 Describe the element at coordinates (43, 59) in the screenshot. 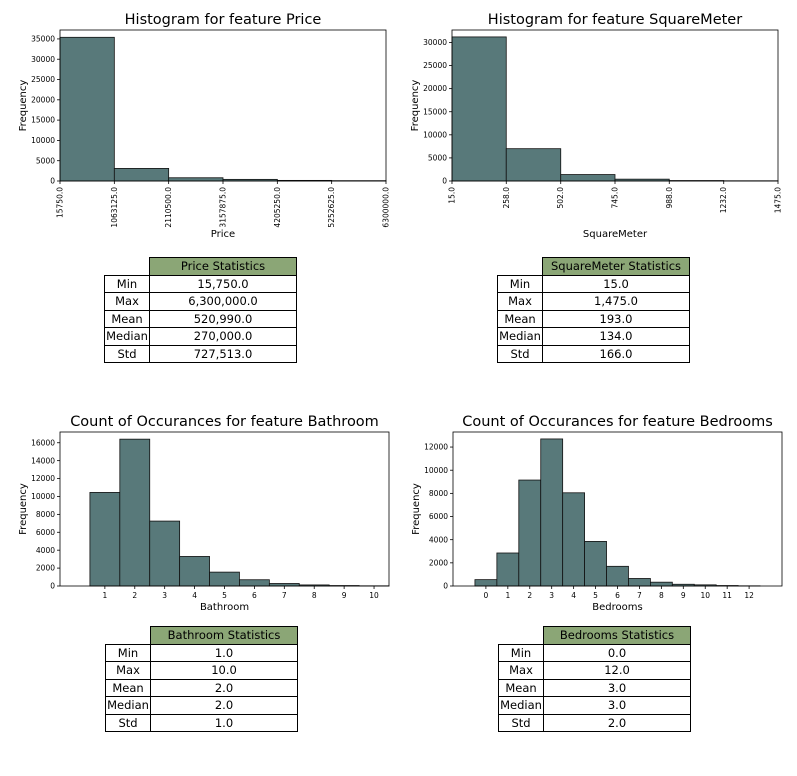

I see `y-tick-label: 30000` at that location.